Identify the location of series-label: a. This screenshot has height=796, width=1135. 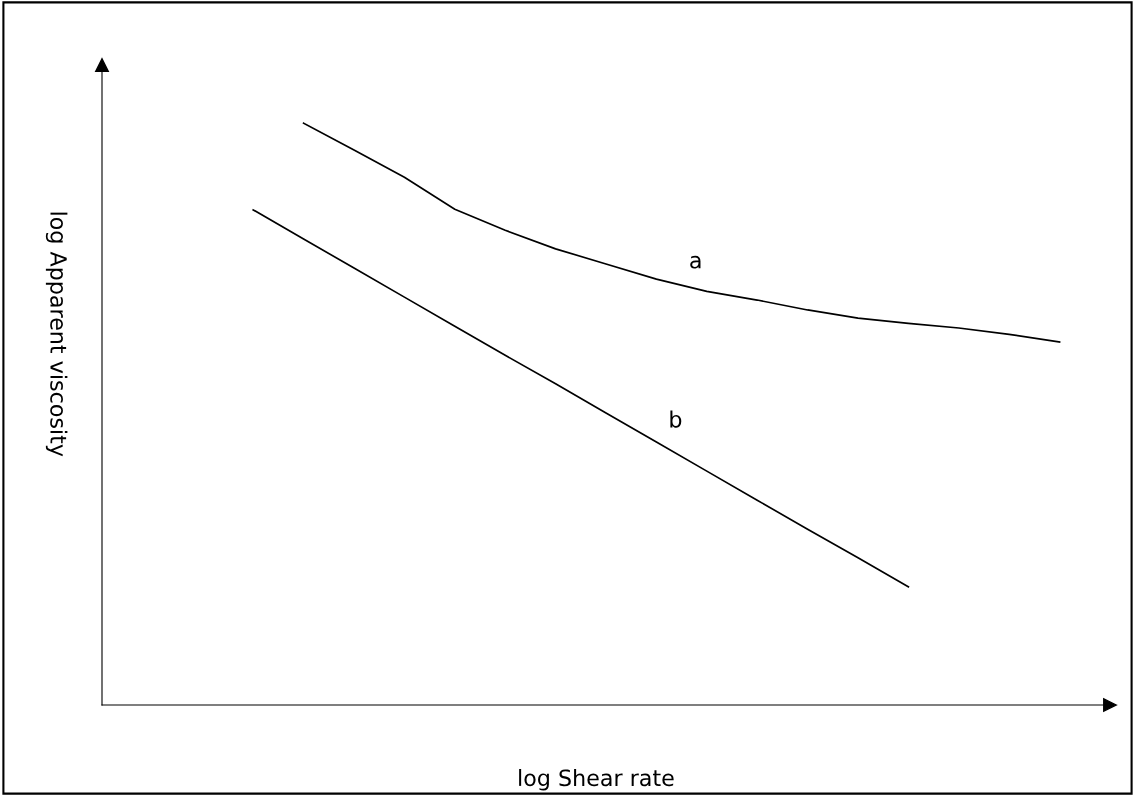
(695, 262).